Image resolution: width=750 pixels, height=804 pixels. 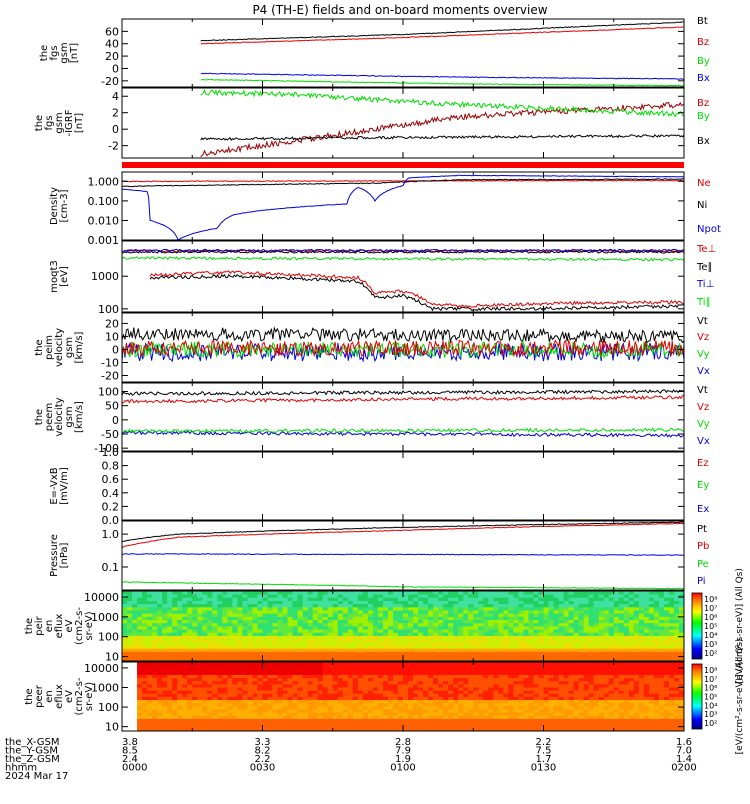 I want to click on y-axis-label: [nPa], so click(x=64, y=555).